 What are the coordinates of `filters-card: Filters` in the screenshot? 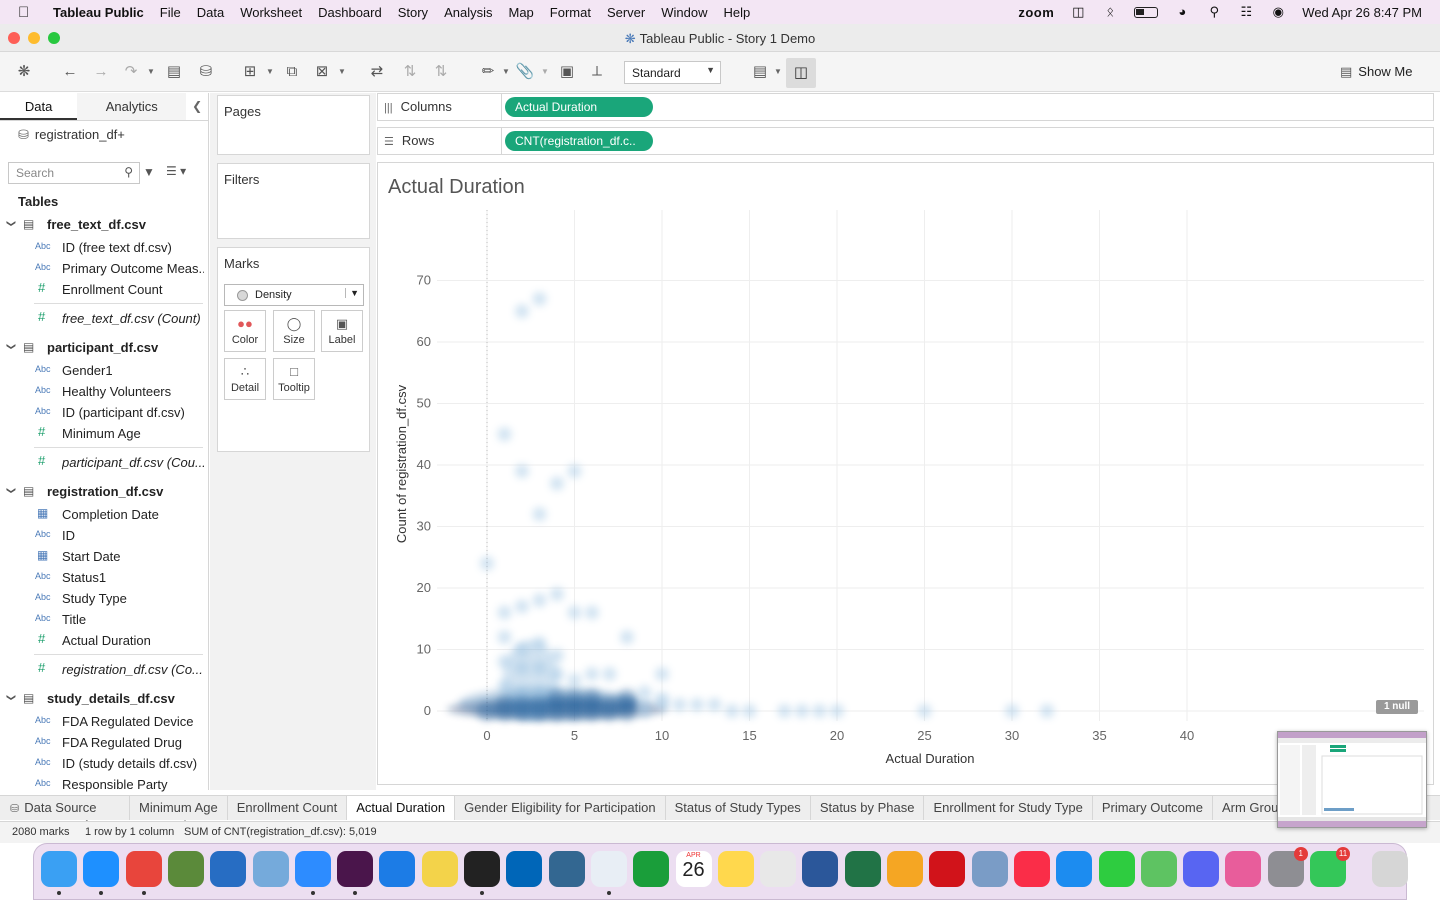 It's located at (293, 201).